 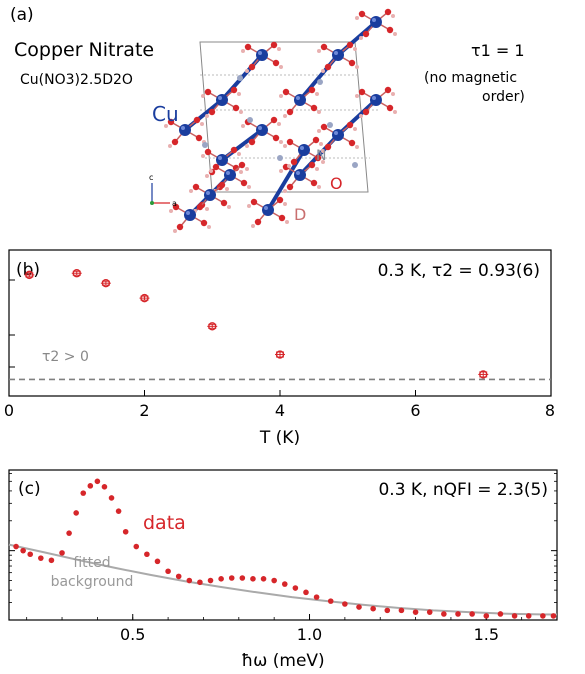 I want to click on panel-b-points, so click(x=256, y=324).